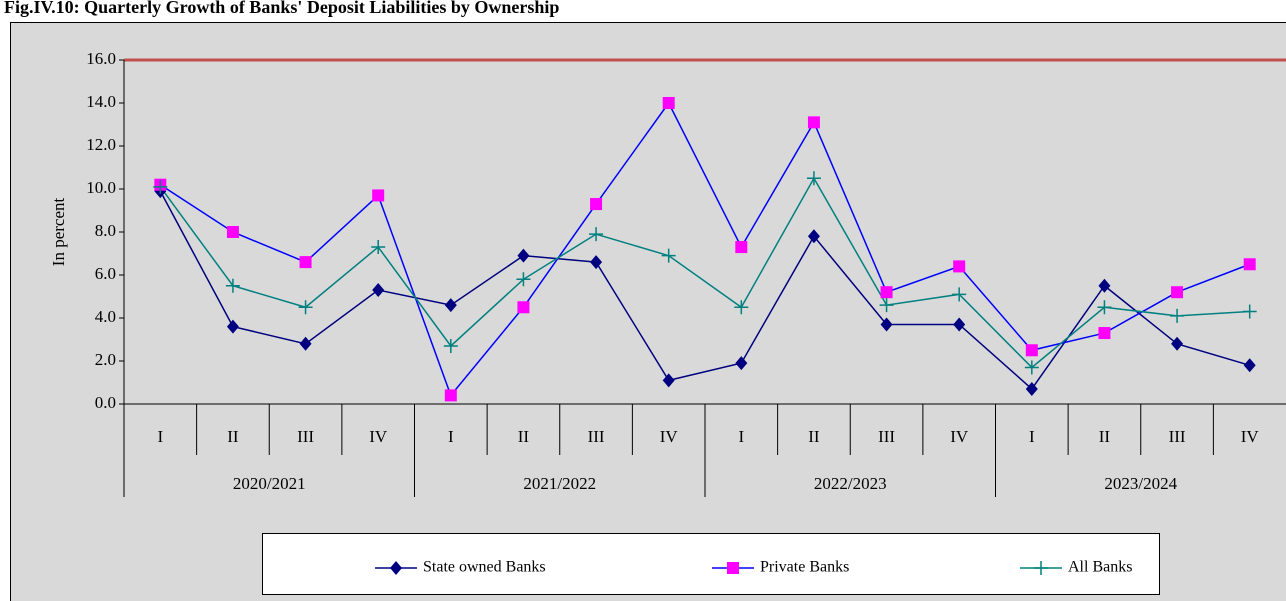 This screenshot has height=601, width=1286. Describe the element at coordinates (105, 402) in the screenshot. I see `y-tick-label: 0.0` at that location.